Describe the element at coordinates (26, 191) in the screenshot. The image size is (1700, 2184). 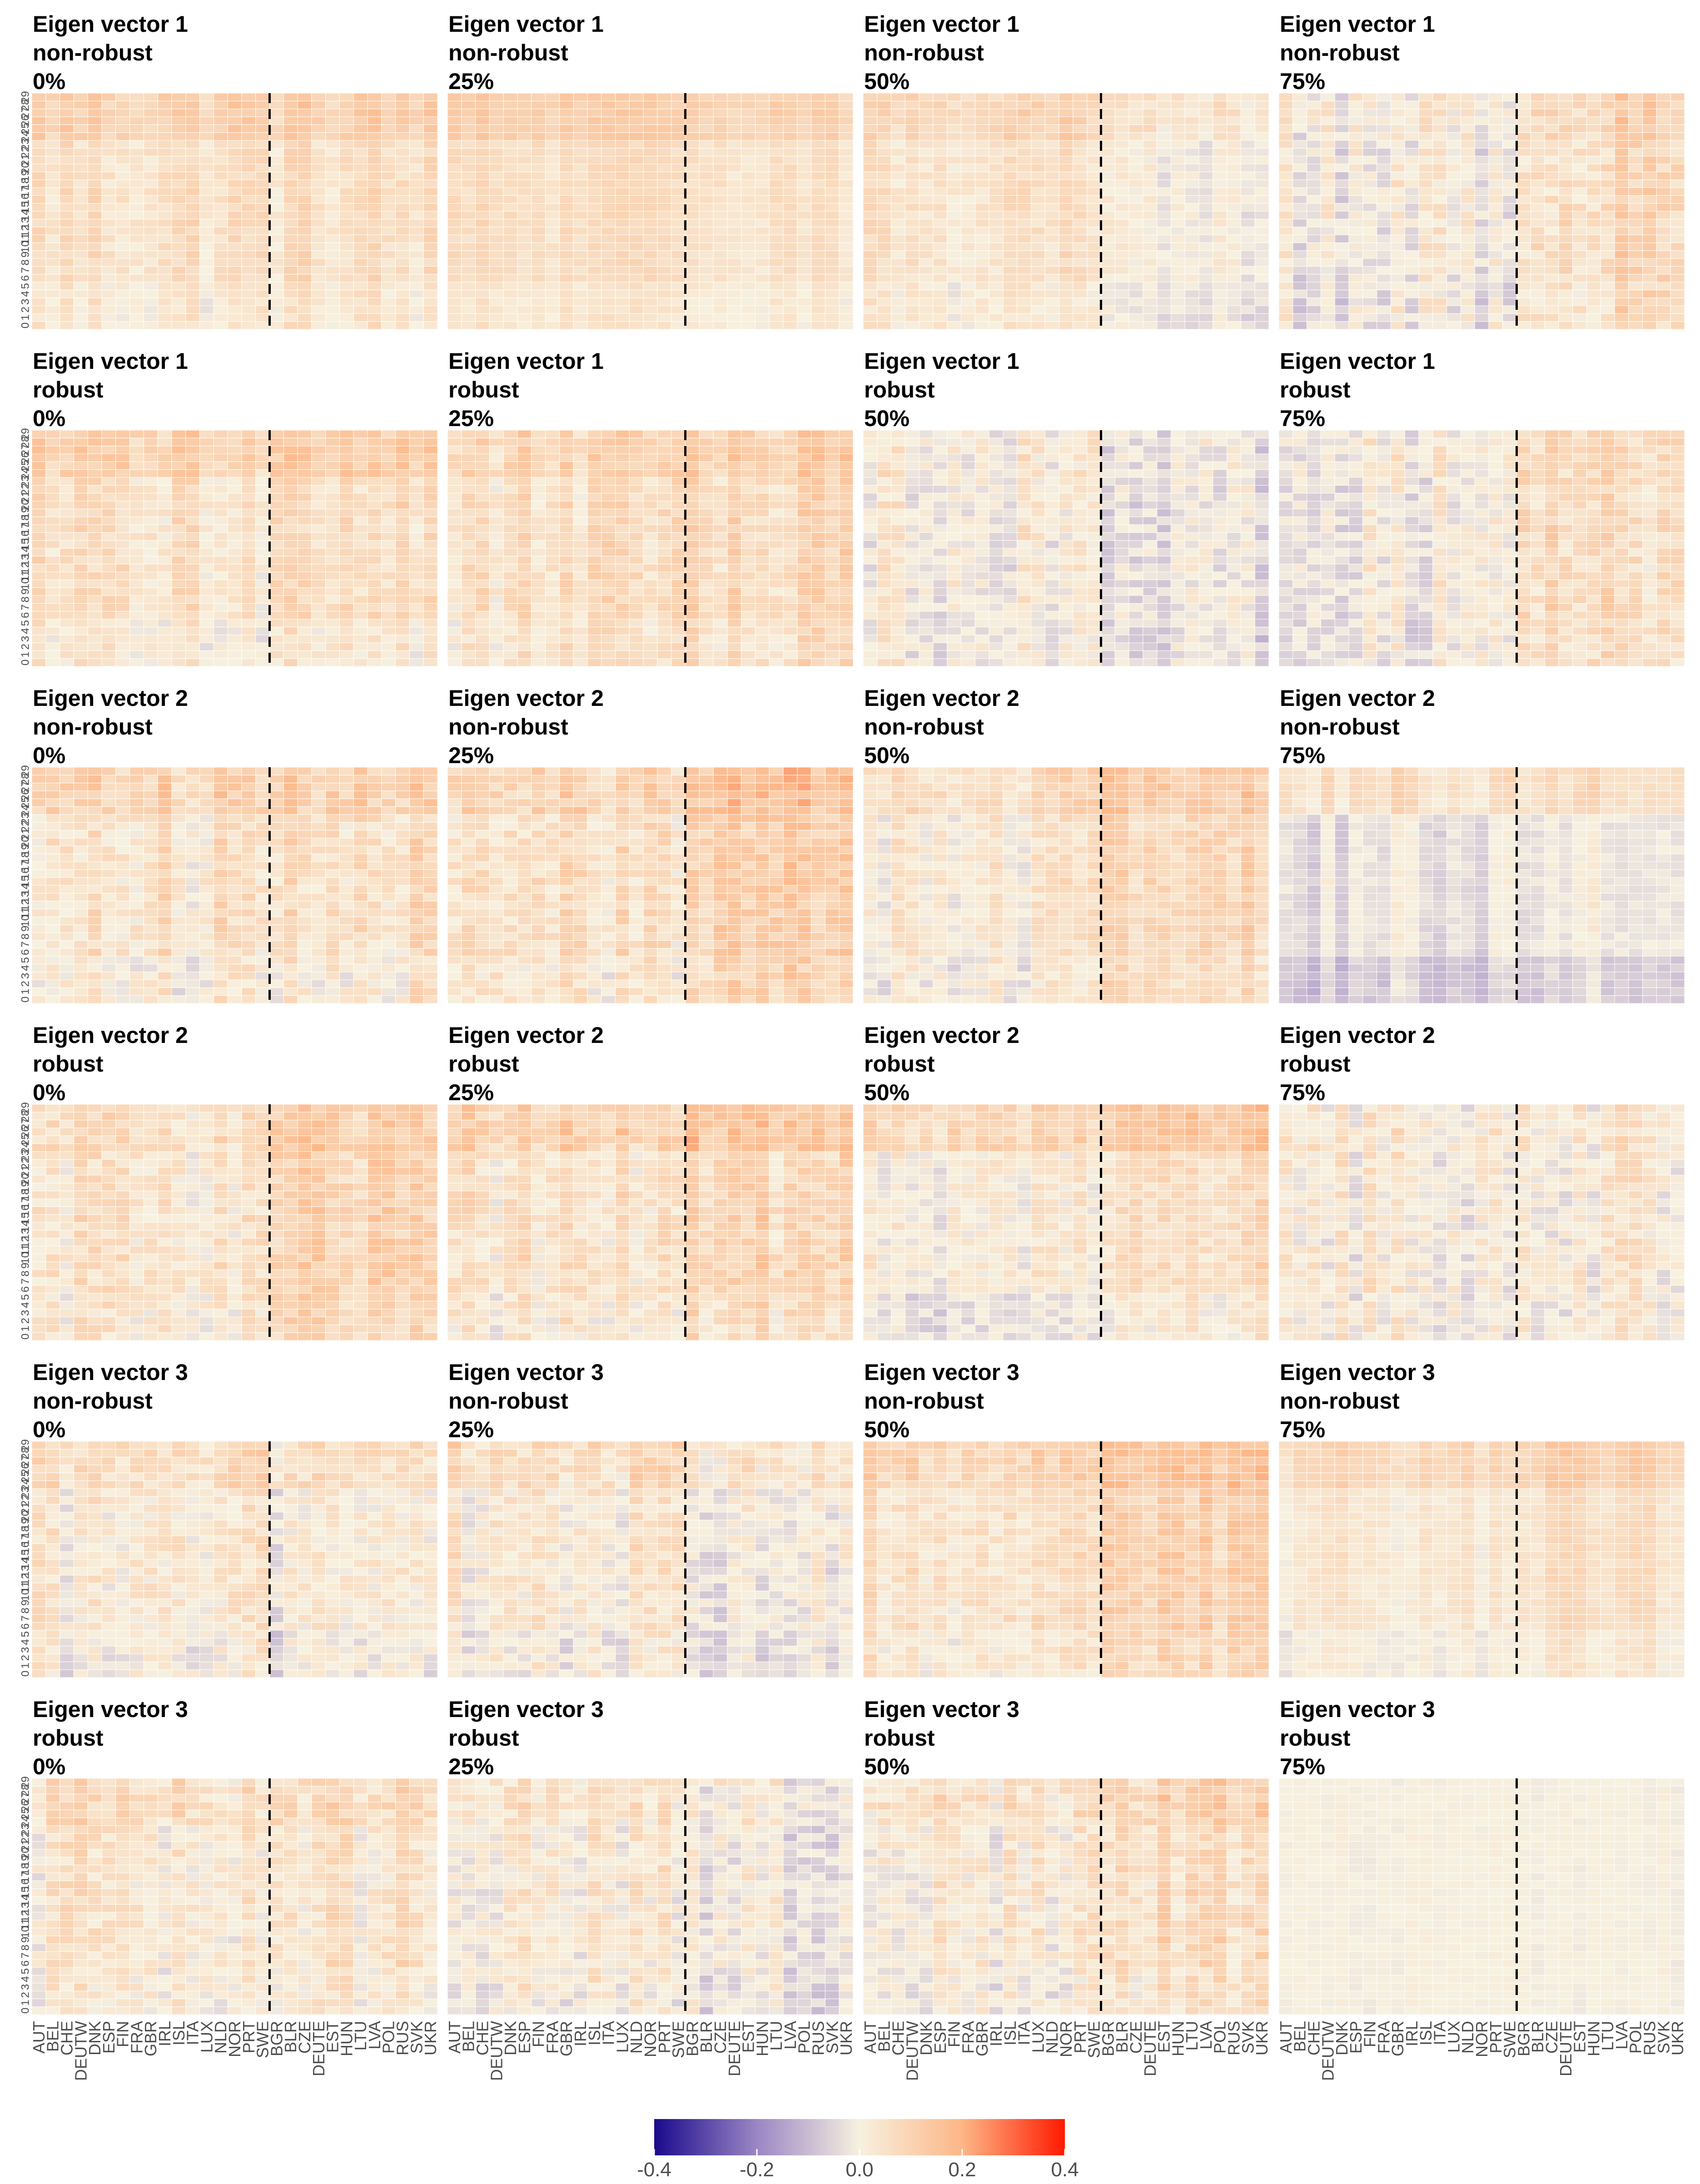
I see `y-tick-label: 17` at that location.